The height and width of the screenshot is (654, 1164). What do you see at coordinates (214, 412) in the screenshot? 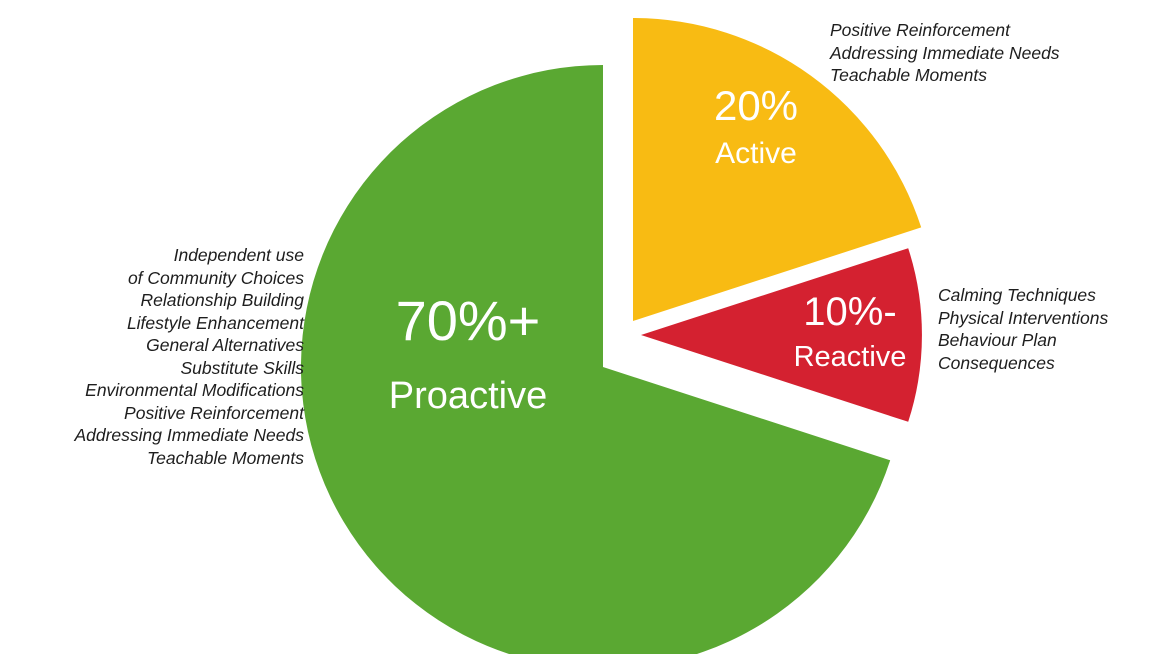
I see `proactive-note-item: Positive Reinforcement` at bounding box center [214, 412].